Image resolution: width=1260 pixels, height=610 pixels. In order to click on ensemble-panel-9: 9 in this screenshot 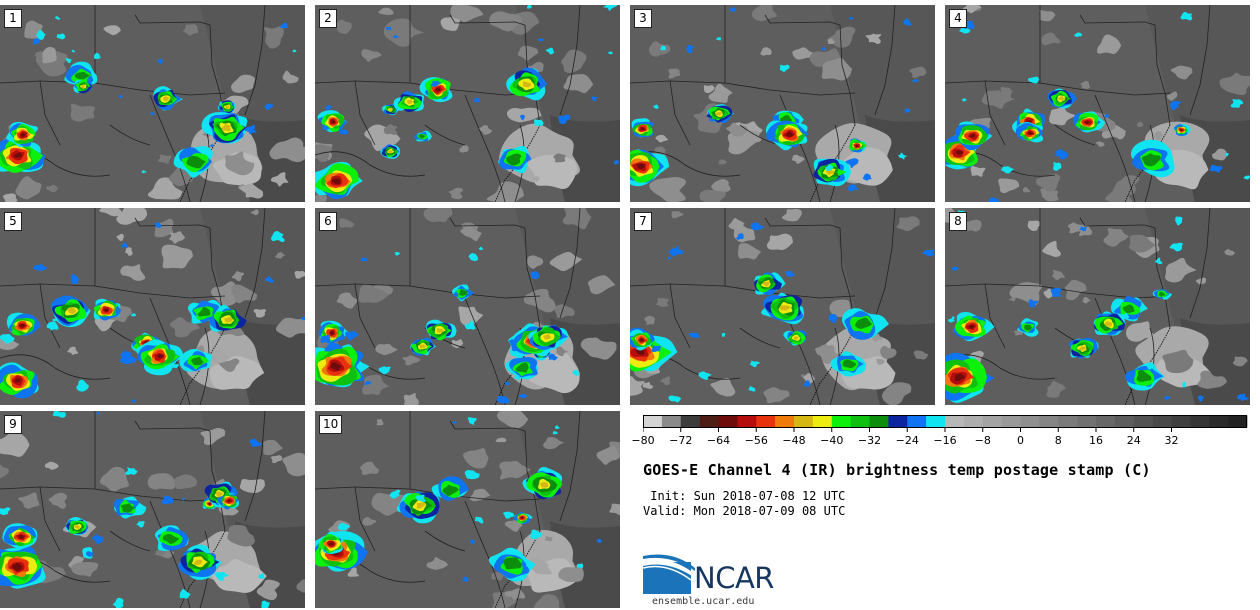, I will do `click(152, 509)`.